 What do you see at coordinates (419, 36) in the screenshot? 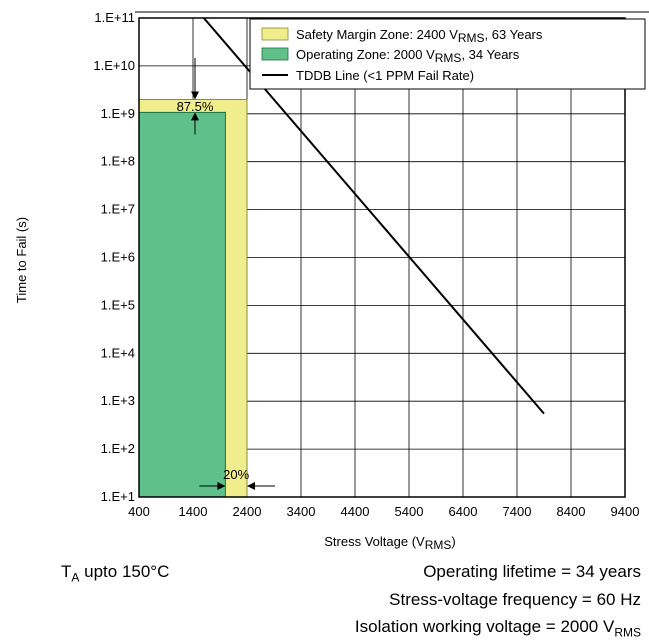
I see `legend-entry-safety: Safety Margin Zone: 2400 VRMS, 63 Years` at bounding box center [419, 36].